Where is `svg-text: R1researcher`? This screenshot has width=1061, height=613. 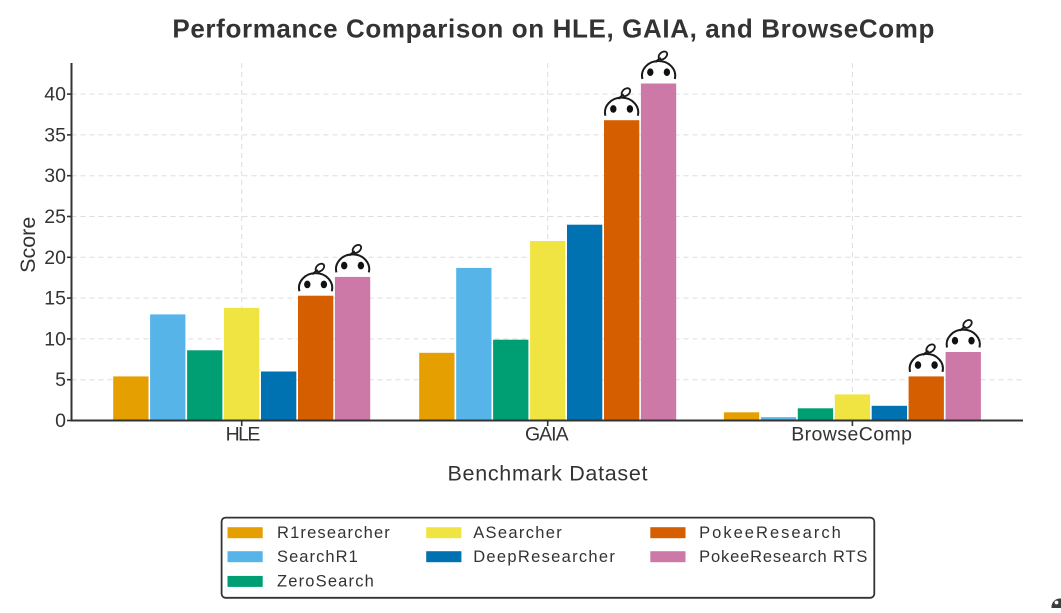 svg-text: R1researcher is located at coordinates (333, 533).